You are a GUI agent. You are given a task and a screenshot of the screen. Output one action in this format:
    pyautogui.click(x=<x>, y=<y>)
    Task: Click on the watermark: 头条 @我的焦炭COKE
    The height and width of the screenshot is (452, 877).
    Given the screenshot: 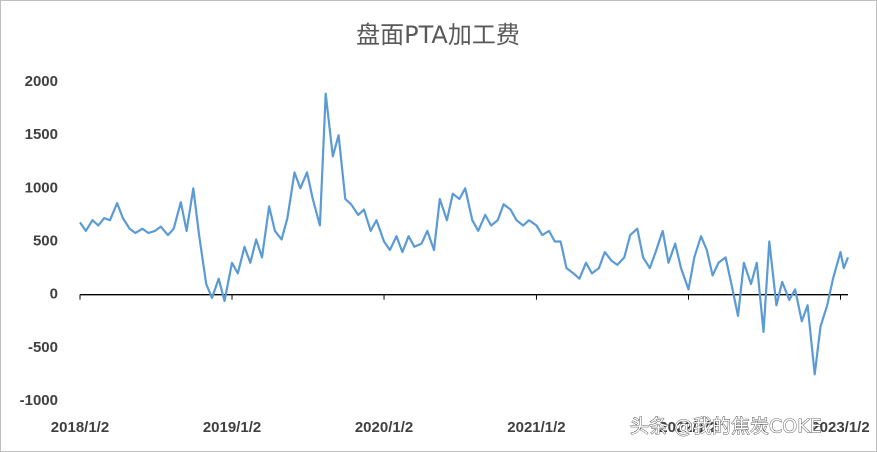 What is the action you would take?
    pyautogui.click(x=726, y=427)
    